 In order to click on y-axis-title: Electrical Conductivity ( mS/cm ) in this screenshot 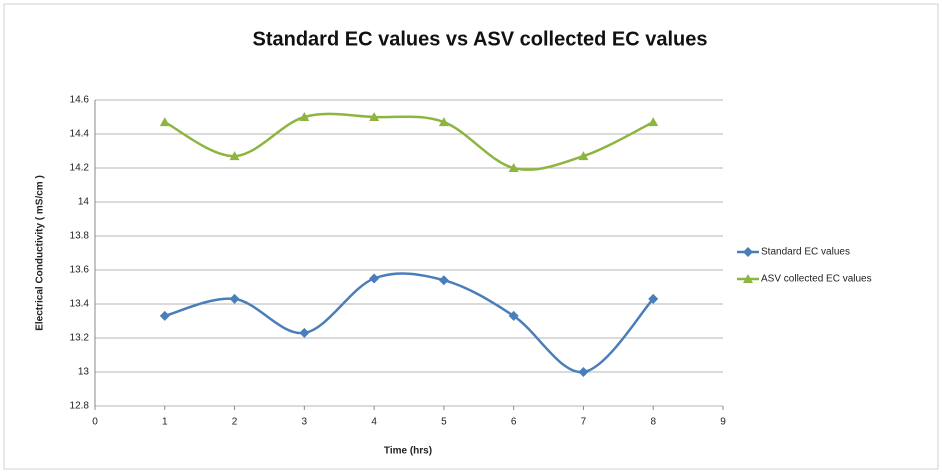, I will do `click(40, 253)`.